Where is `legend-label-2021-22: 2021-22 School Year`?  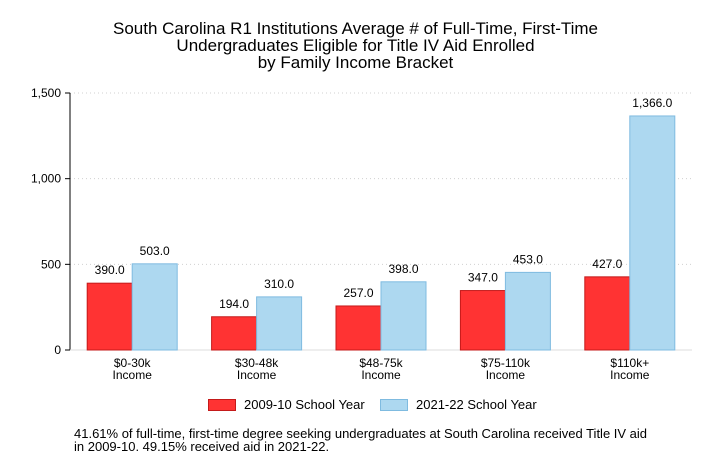 legend-label-2021-22: 2021-22 School Year is located at coordinates (476, 404).